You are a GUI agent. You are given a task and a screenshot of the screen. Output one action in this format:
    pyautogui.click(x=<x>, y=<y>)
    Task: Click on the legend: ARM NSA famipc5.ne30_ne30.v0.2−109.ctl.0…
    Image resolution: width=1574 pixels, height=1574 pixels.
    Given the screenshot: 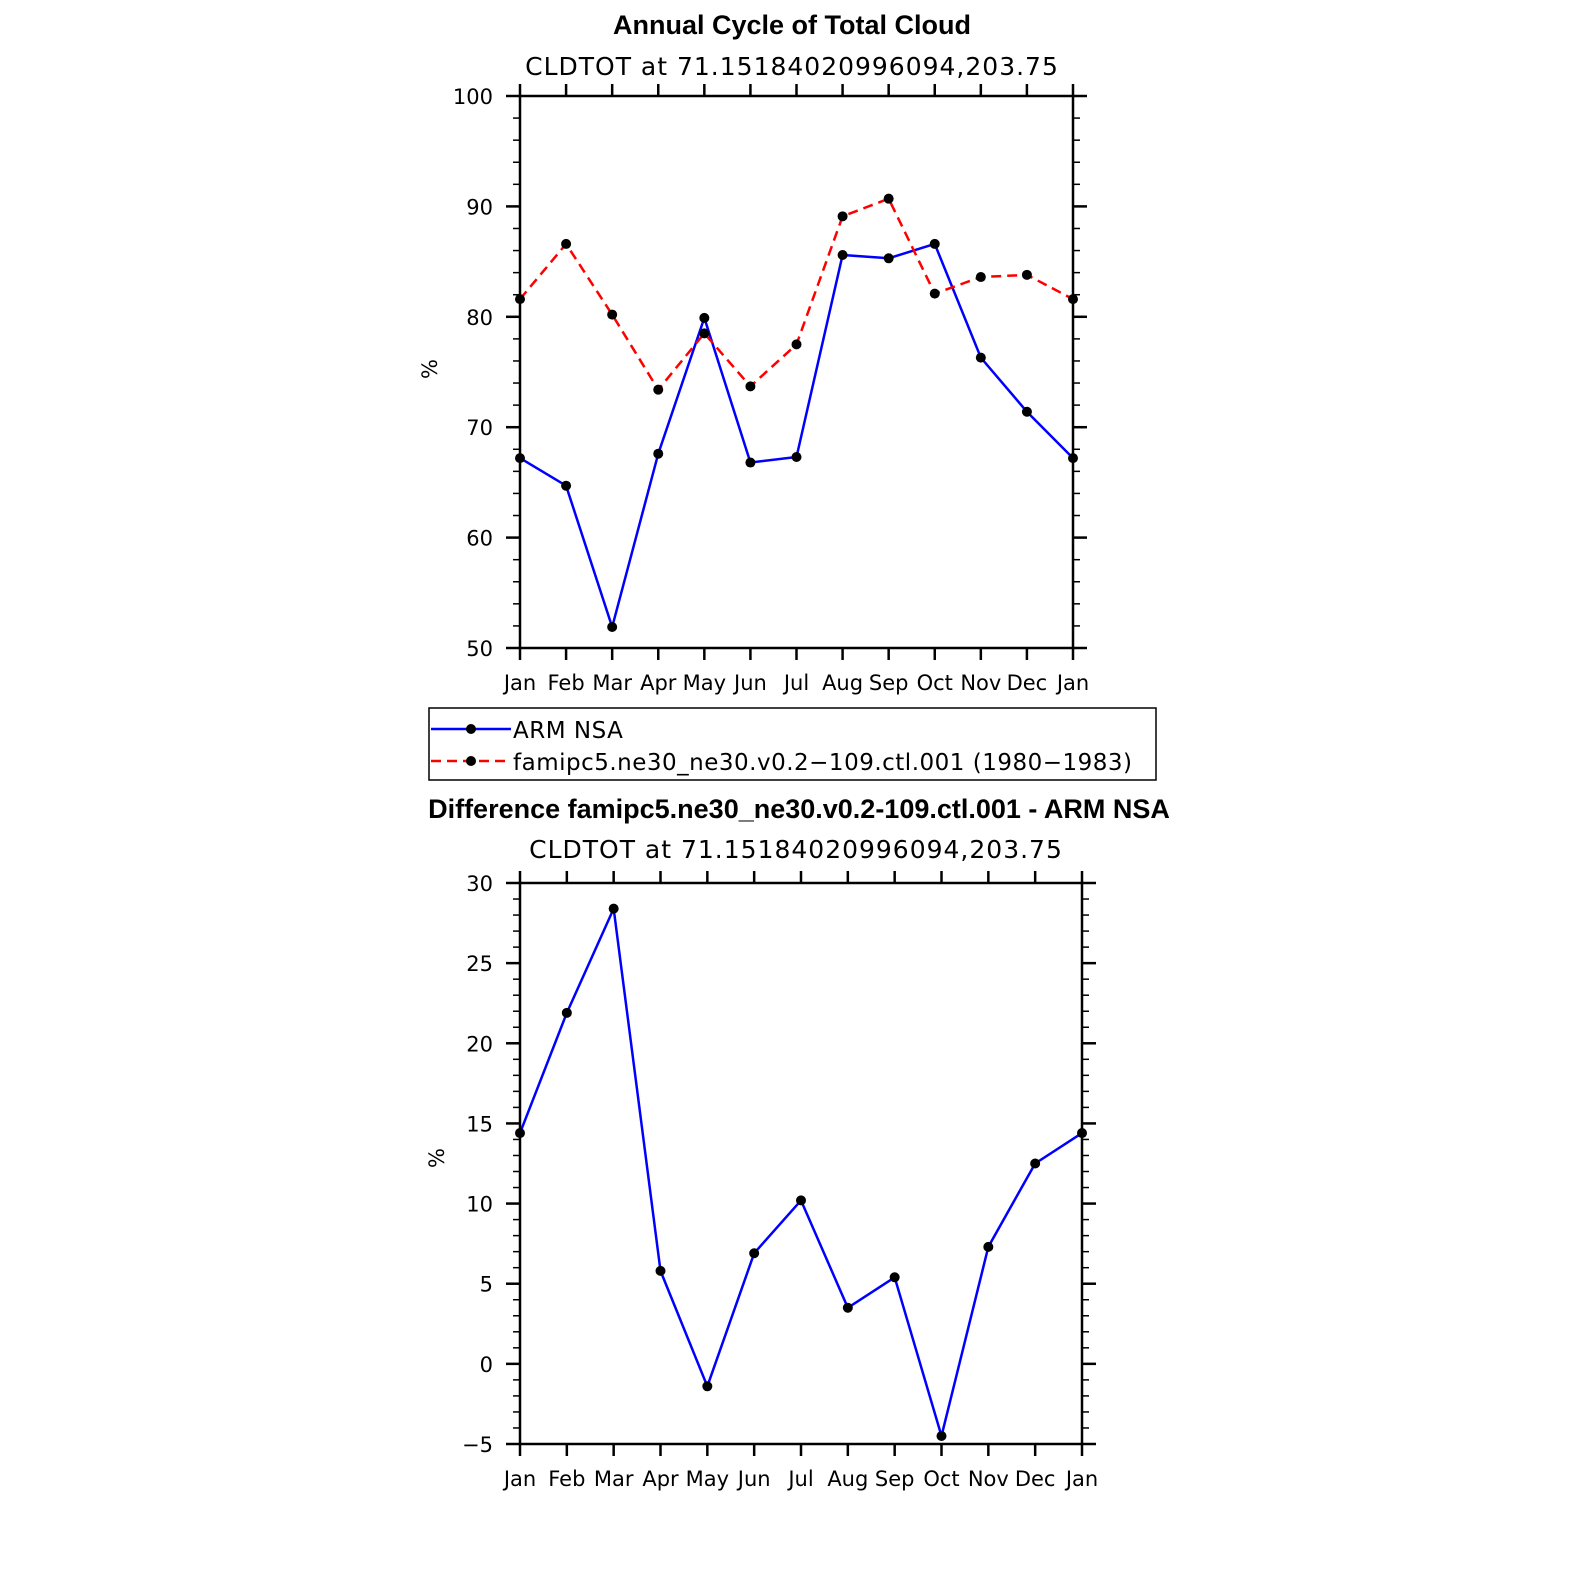 What is the action you would take?
    pyautogui.click(x=792, y=744)
    